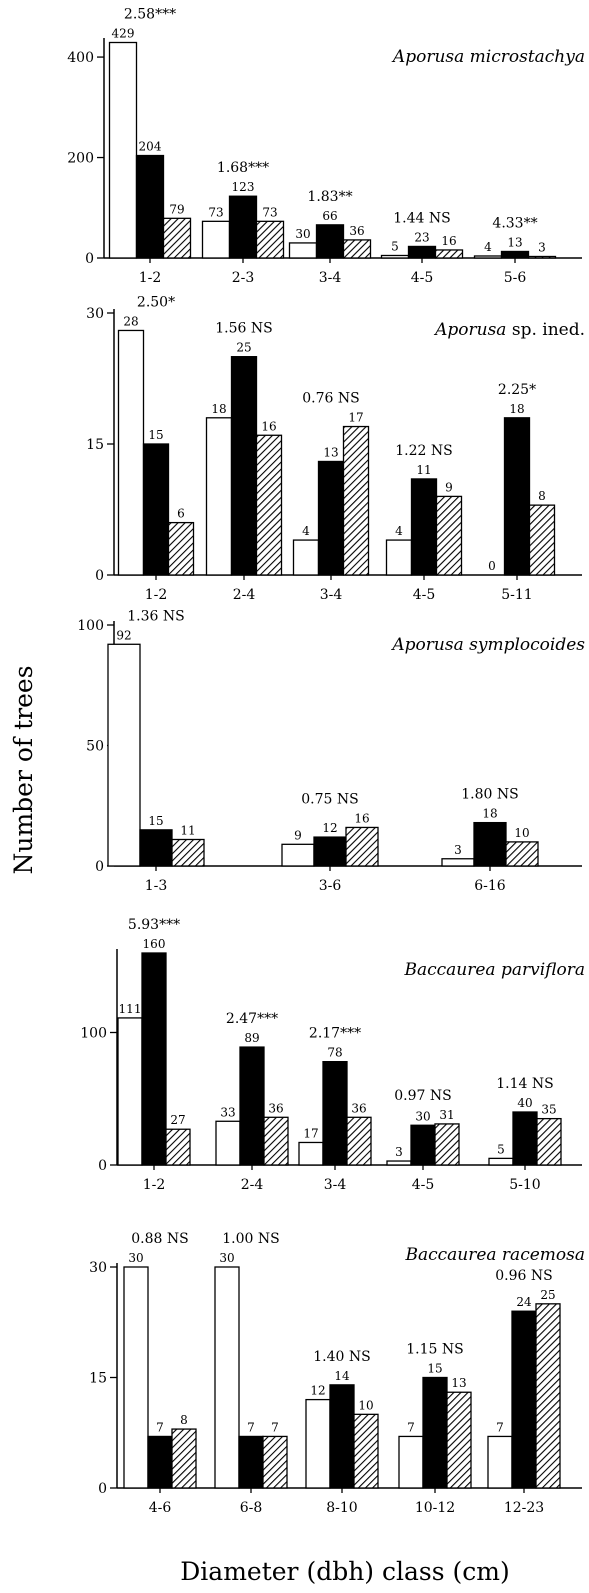  What do you see at coordinates (423, 451) in the screenshot?
I see `ratio-label: 1.22 NS` at bounding box center [423, 451].